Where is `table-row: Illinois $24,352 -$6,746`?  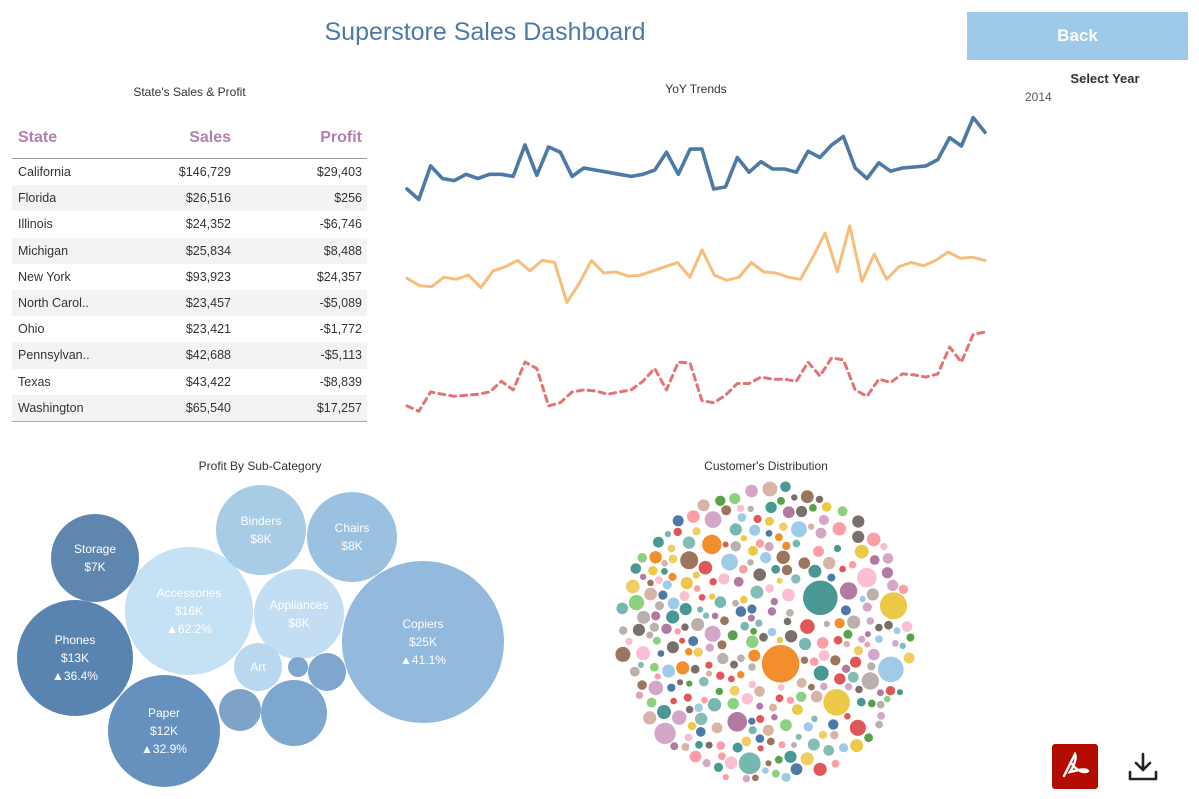 table-row: Illinois $24,352 -$6,746 is located at coordinates (189, 224).